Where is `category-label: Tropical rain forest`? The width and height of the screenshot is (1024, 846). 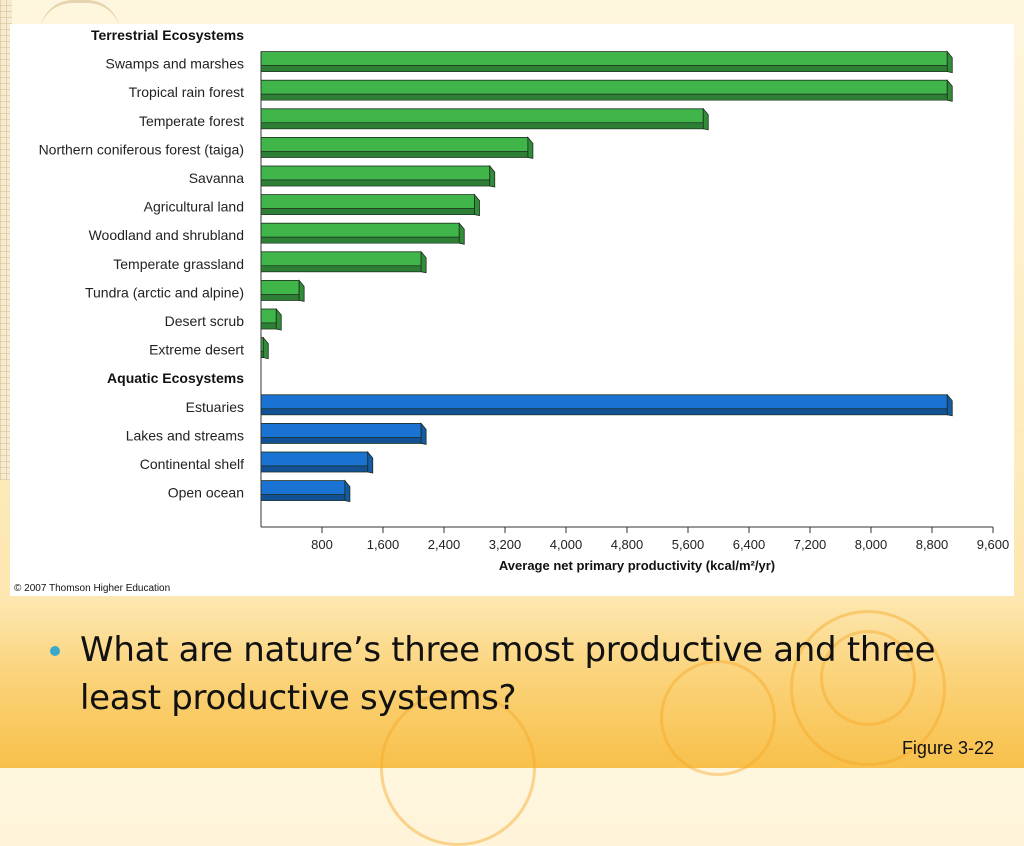
category-label: Tropical rain forest is located at coordinates (187, 92).